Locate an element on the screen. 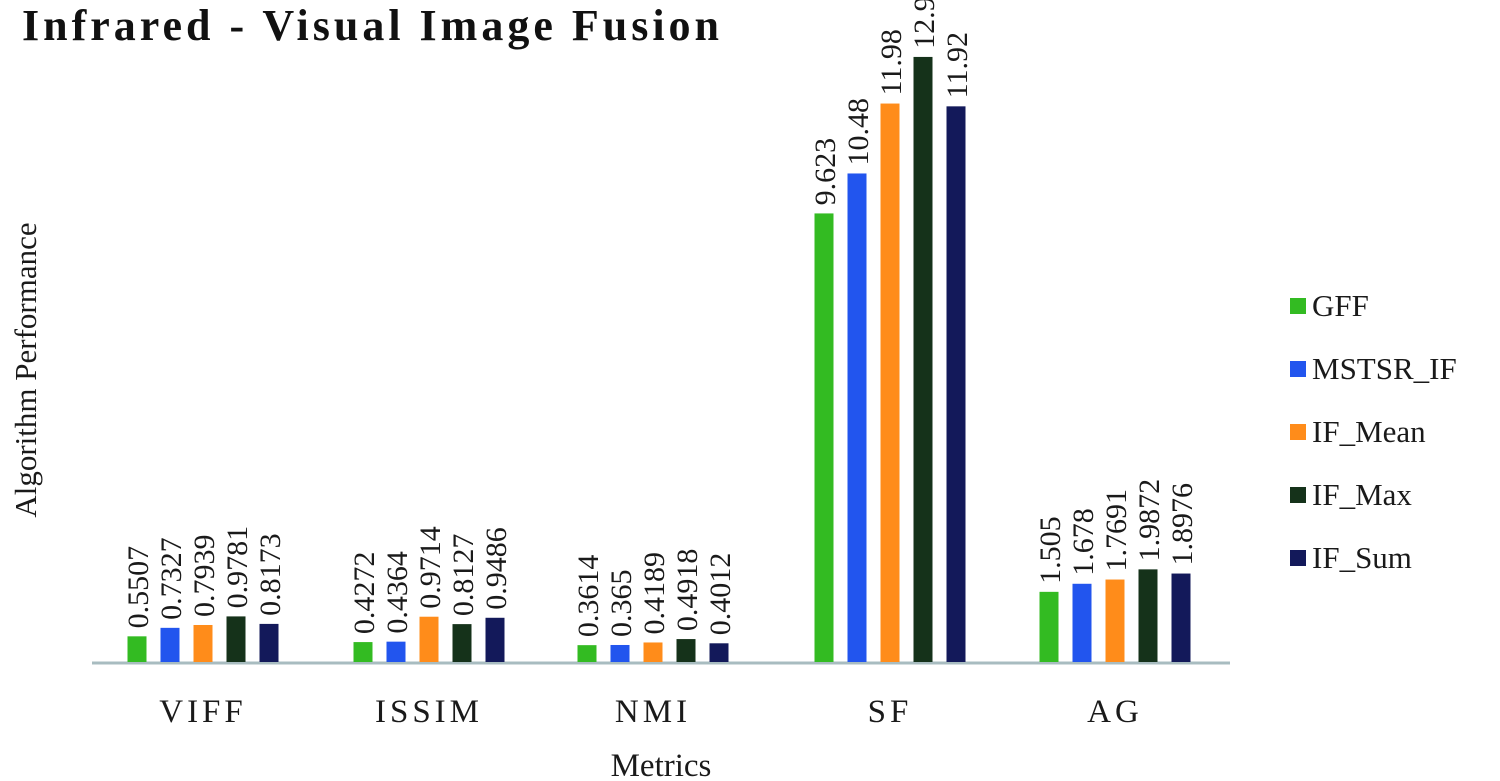 Image resolution: width=1500 pixels, height=781 pixels. x-tick-label: VIFF is located at coordinates (203, 712).